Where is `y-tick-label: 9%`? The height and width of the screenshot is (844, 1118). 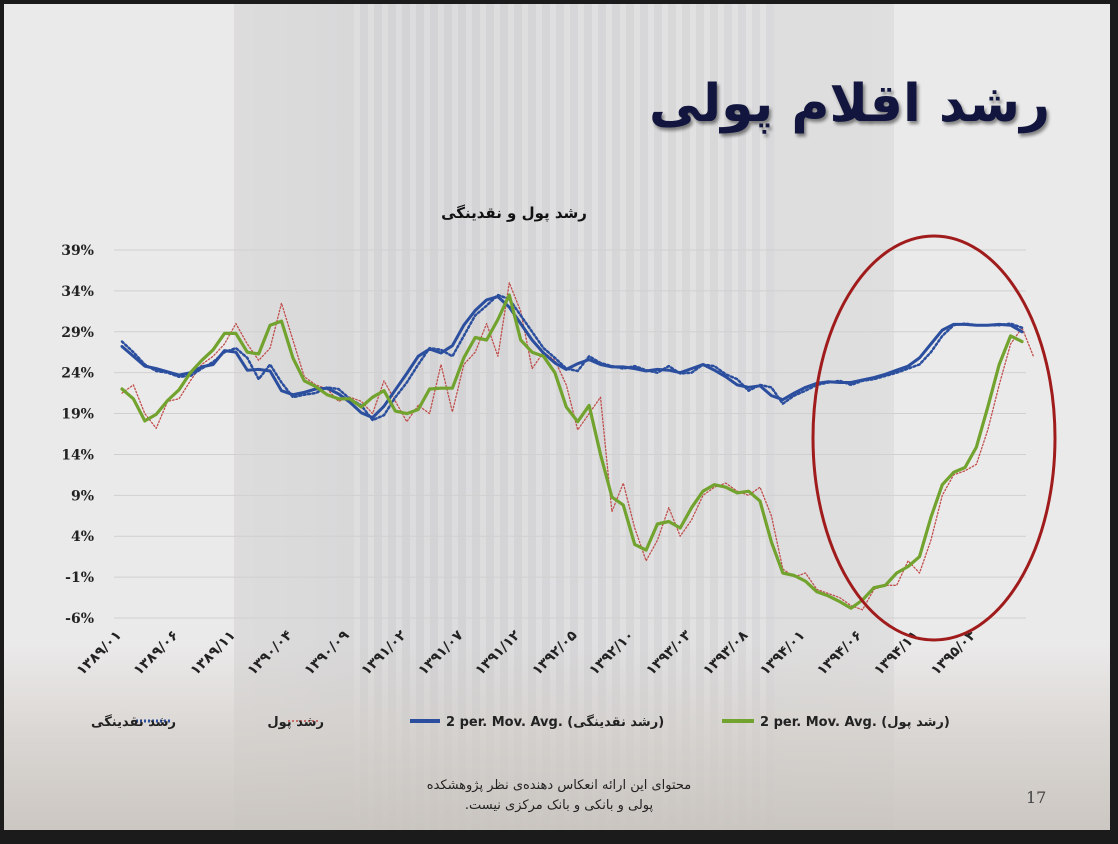
y-tick-label: 9% is located at coordinates (82, 496).